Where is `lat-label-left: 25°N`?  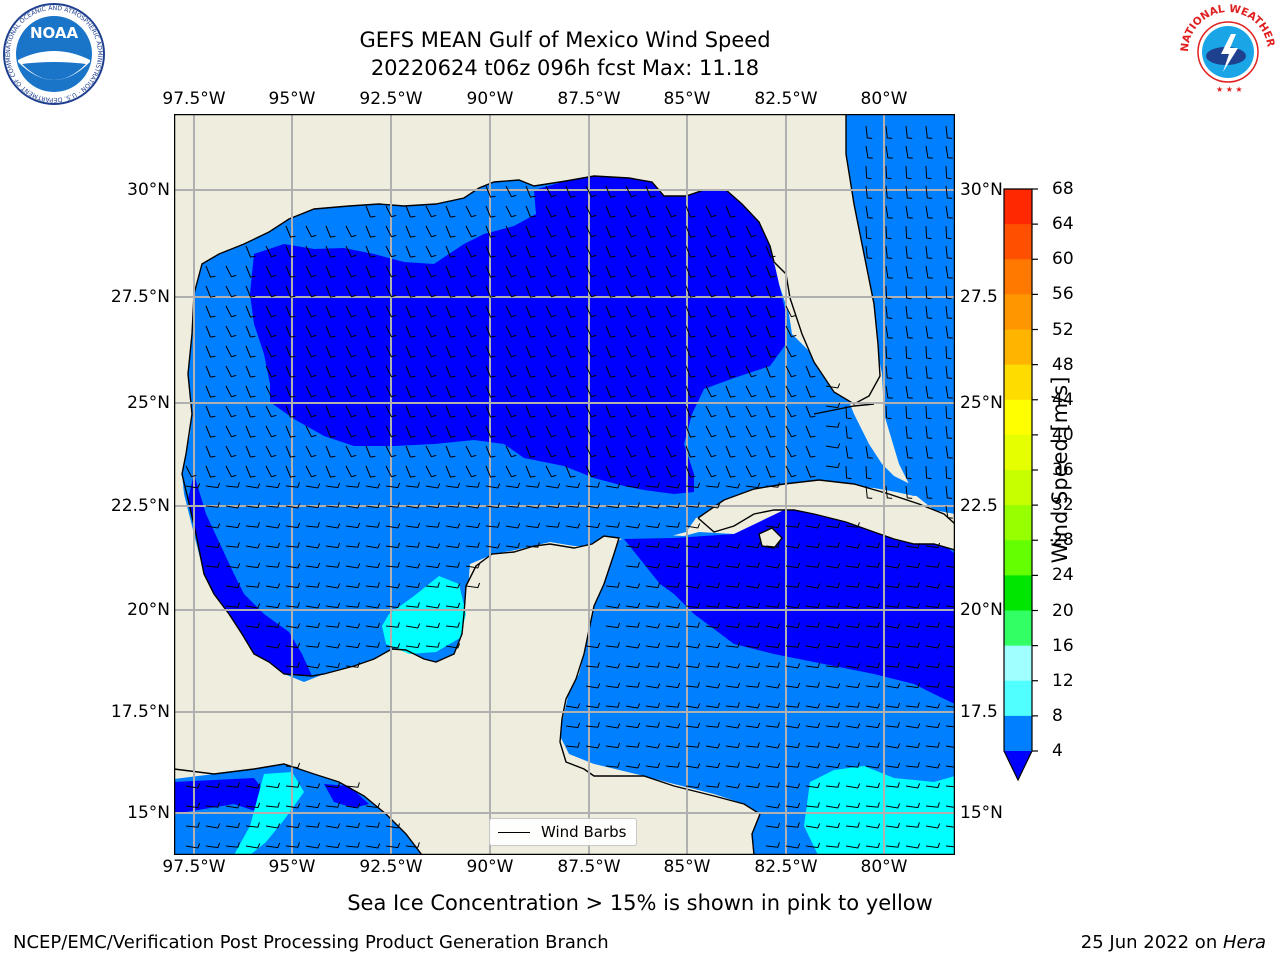 lat-label-left: 25°N is located at coordinates (148, 403).